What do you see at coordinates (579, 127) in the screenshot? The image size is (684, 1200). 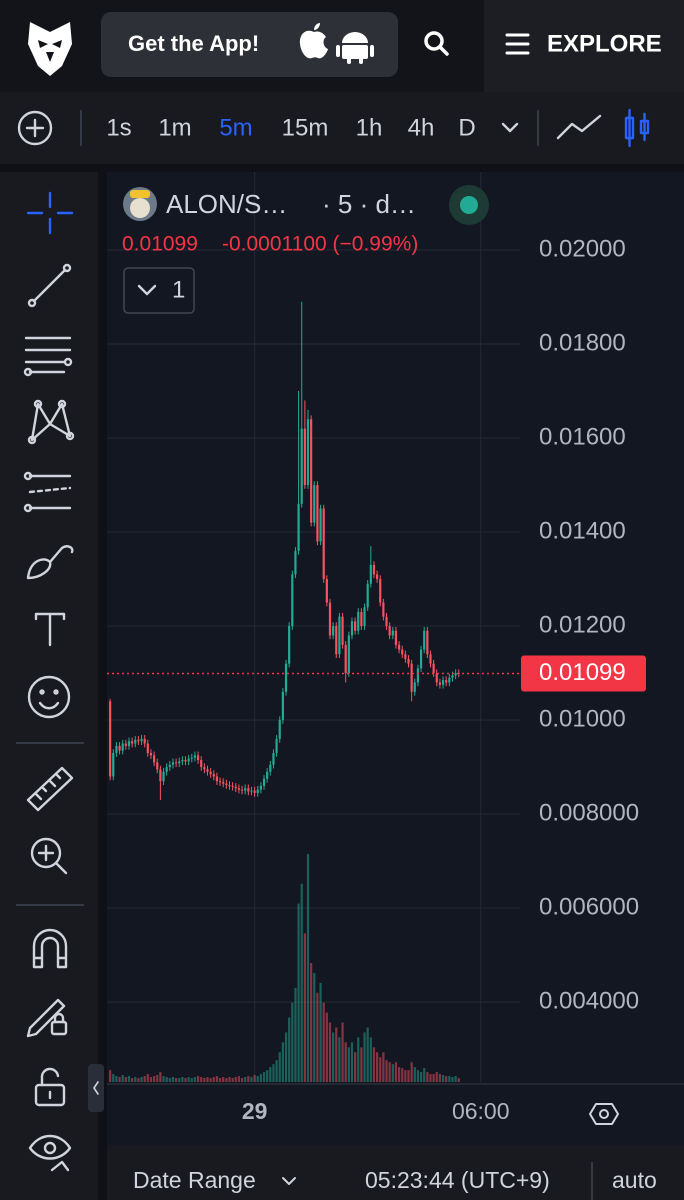 I see `line-style-icon` at bounding box center [579, 127].